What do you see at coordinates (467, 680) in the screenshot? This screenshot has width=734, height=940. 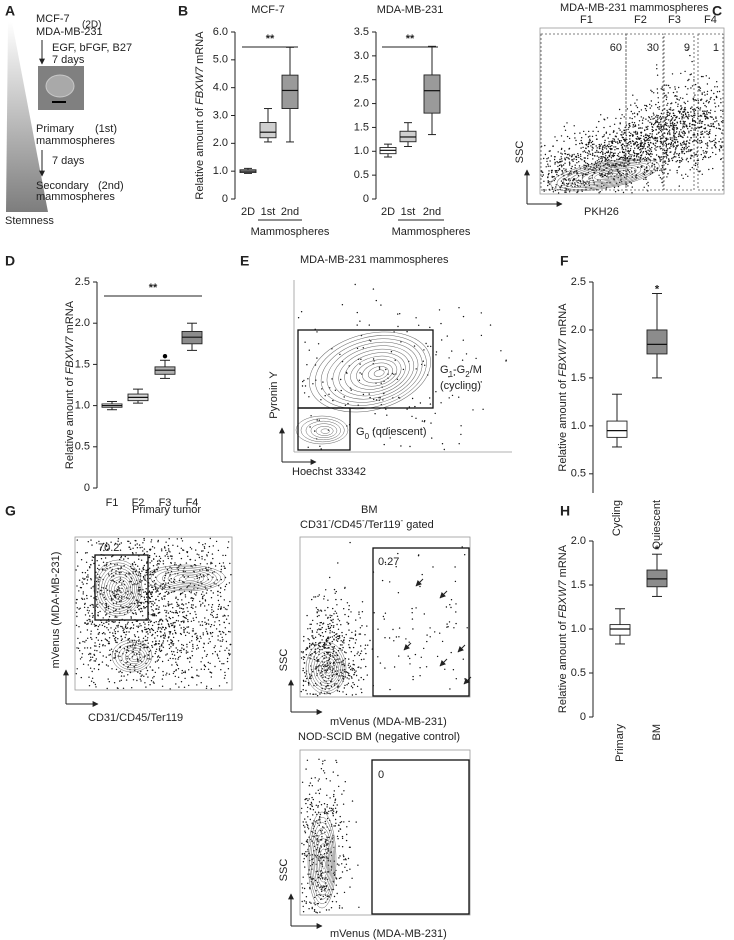 I see `event-arrow` at bounding box center [467, 680].